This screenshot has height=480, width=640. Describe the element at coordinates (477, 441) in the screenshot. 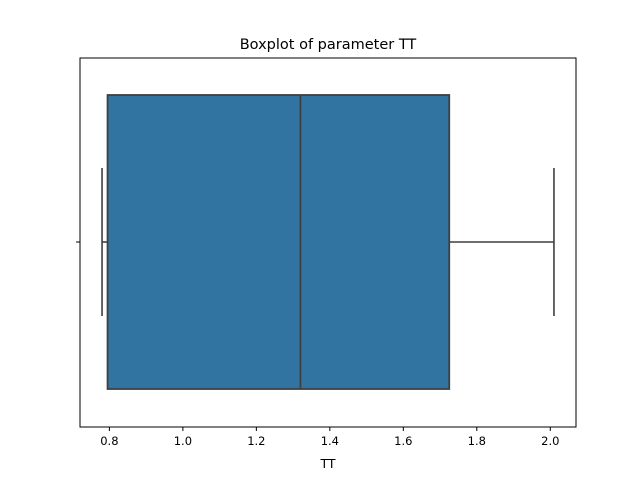

I see `x-tick-label: 1.8` at that location.